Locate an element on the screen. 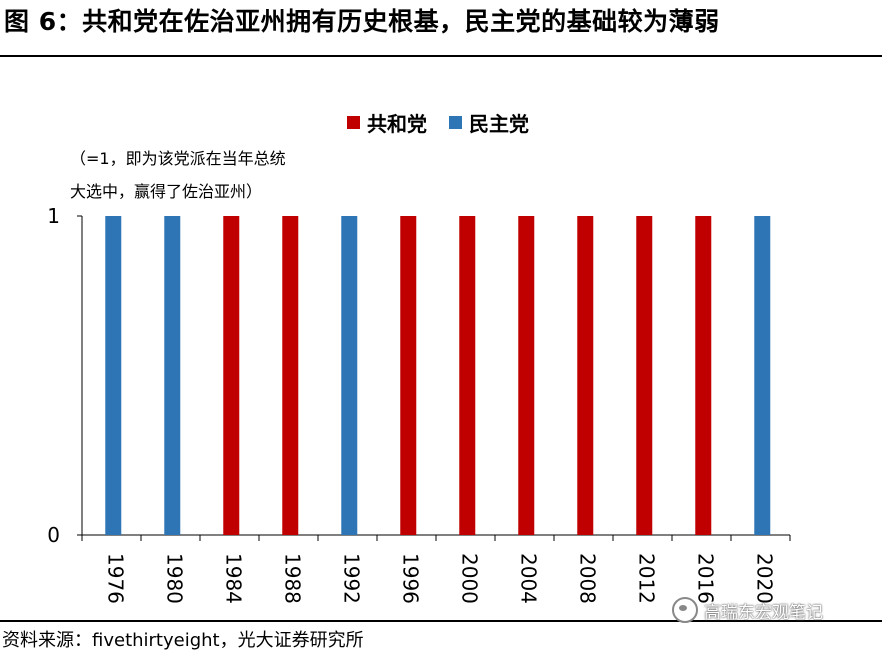 The width and height of the screenshot is (882, 652). legend-swatch-democrat is located at coordinates (455, 122).